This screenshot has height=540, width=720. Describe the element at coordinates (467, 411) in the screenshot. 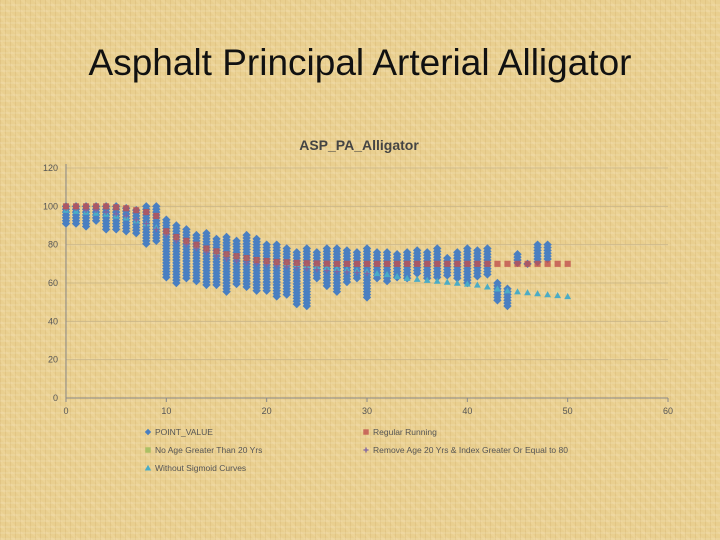

I see `x-tick-label: 40` at that location.